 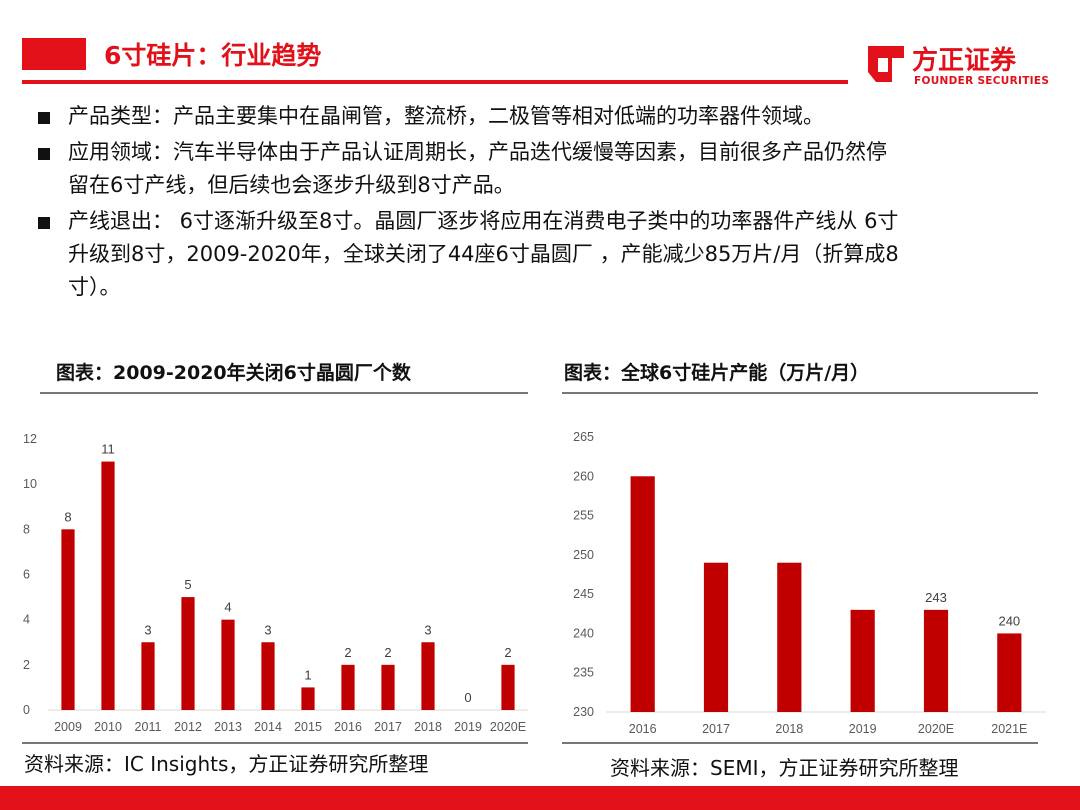 I want to click on y-tick-label: 260, so click(x=583, y=476).